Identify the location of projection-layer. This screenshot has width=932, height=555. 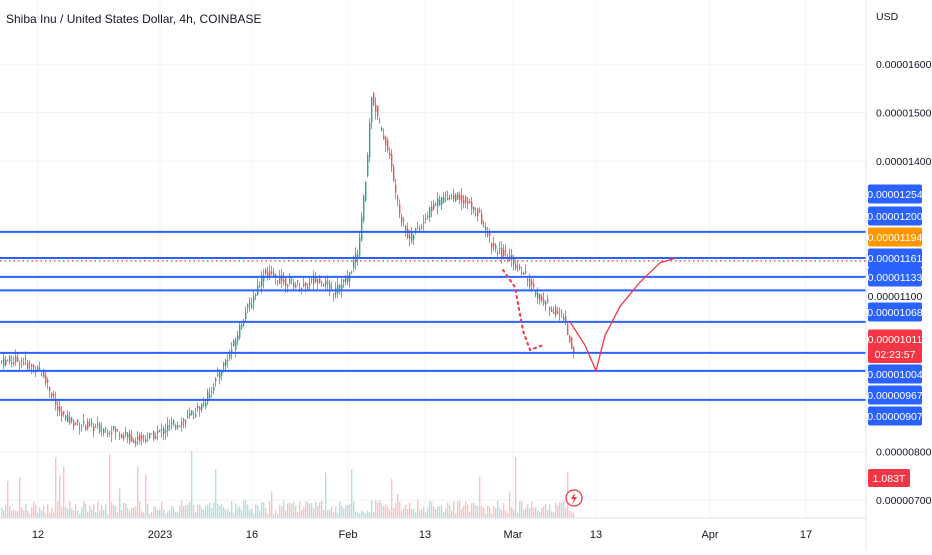
(589, 382).